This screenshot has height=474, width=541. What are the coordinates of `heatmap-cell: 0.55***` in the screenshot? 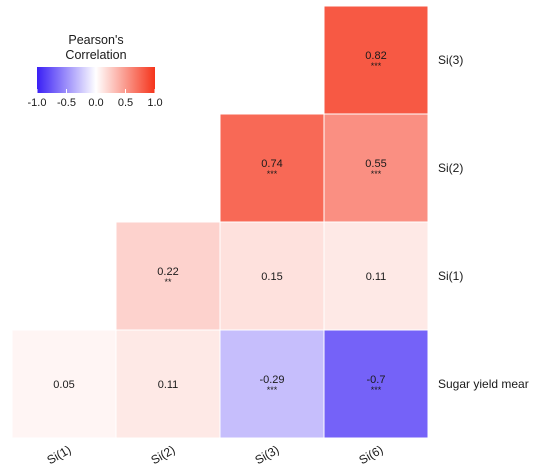 It's located at (376, 168).